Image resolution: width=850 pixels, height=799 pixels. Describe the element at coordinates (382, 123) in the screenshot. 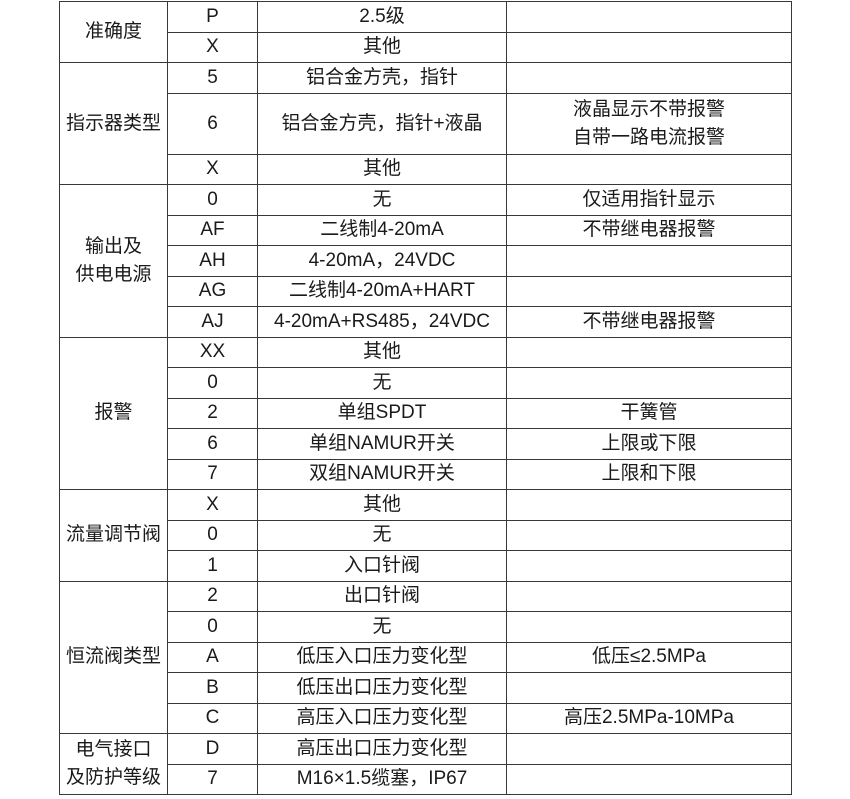

I see `desc-cell: 铝合金方壳，指针+液晶` at that location.